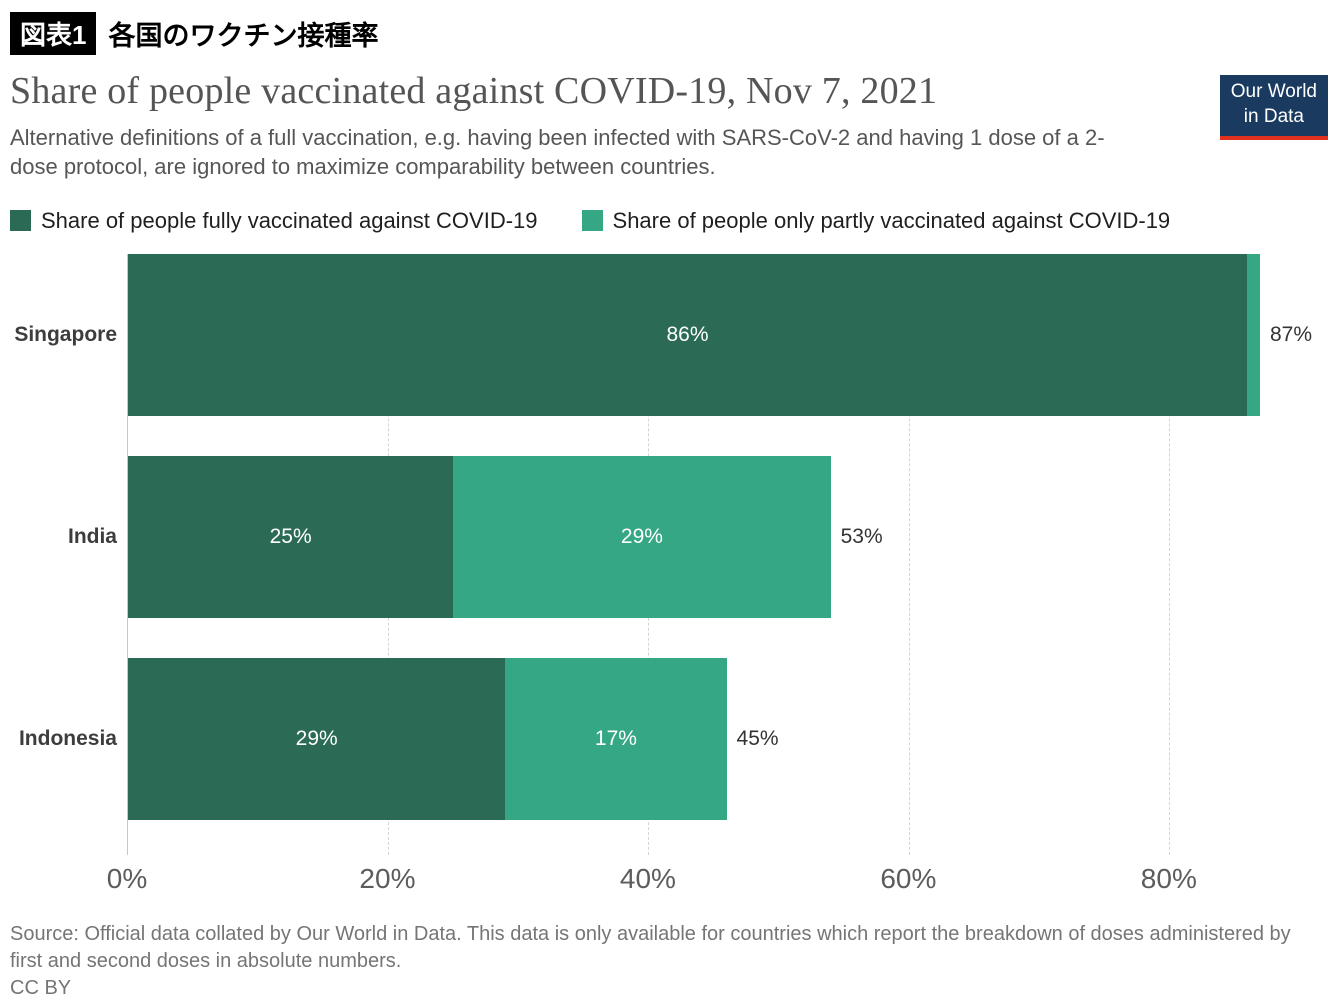 This screenshot has width=1340, height=1000. Describe the element at coordinates (647, 878) in the screenshot. I see `x-tick-label: 40%` at that location.